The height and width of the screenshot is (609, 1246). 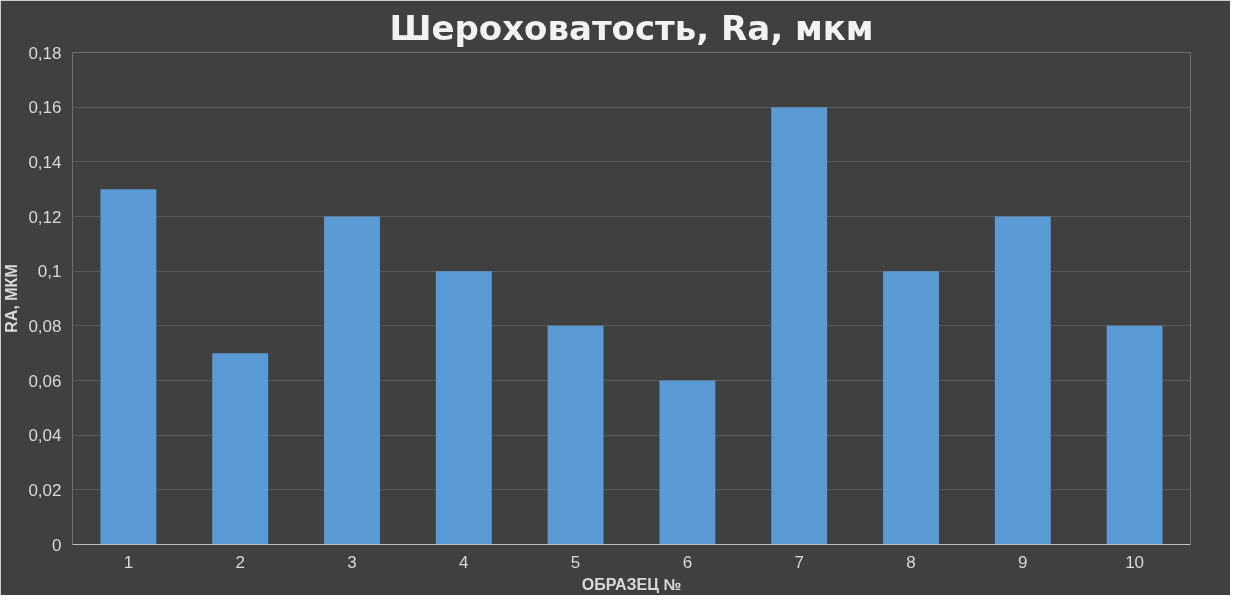 What do you see at coordinates (45, 490) in the screenshot?
I see `y-tick-label: 0,02` at bounding box center [45, 490].